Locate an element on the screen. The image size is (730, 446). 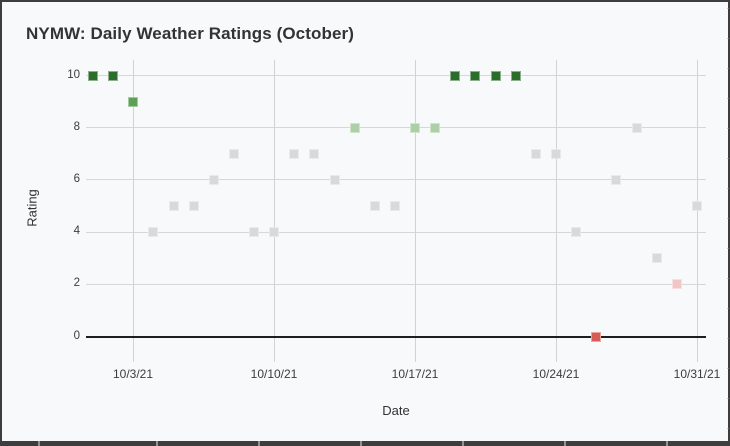
widget-border-right is located at coordinates (729, 223).